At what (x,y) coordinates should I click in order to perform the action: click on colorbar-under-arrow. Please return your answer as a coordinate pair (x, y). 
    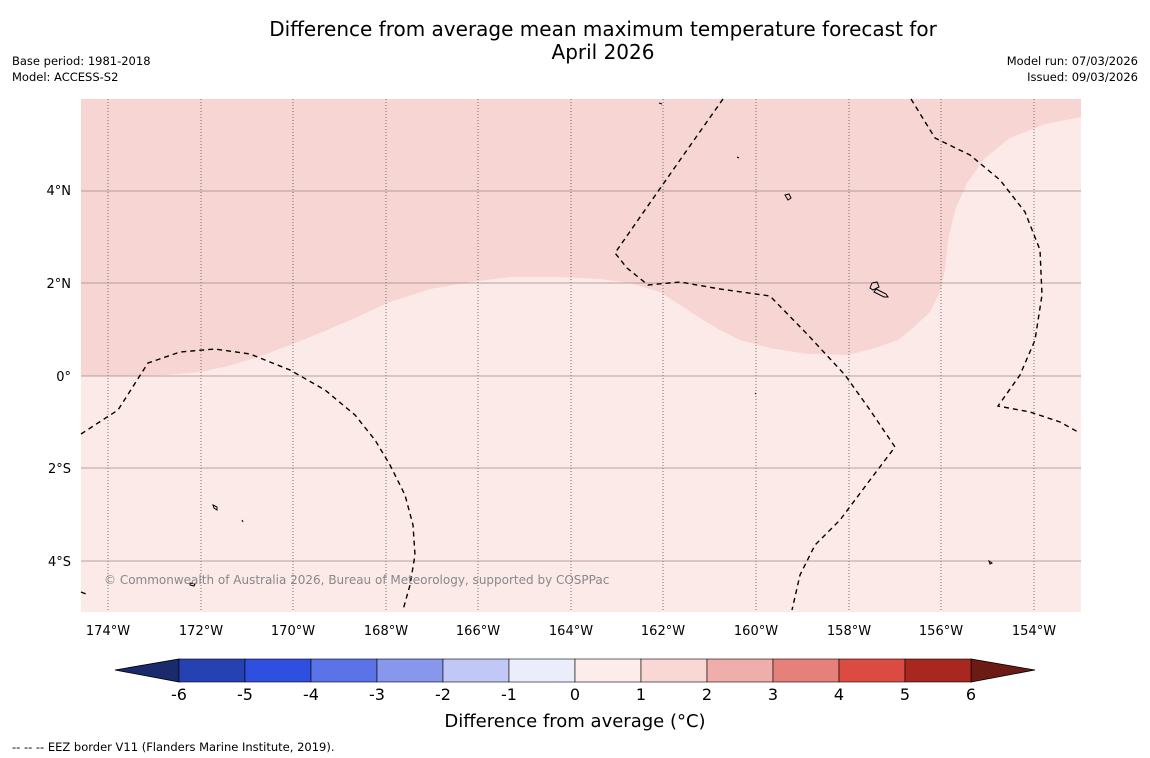
    Looking at the image, I should click on (147, 670).